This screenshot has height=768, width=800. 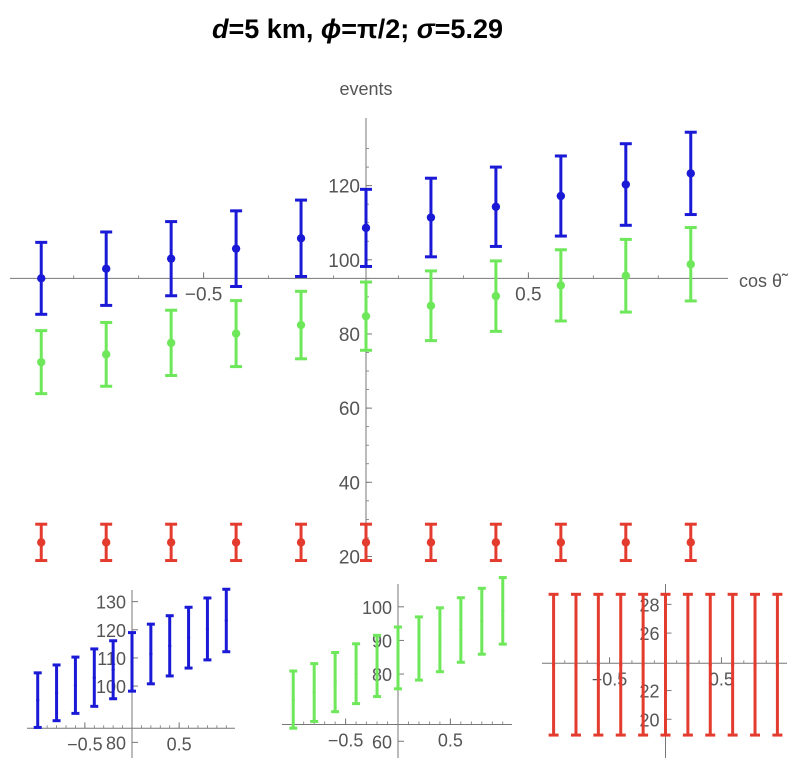 I want to click on inset-green-y-tick-label: 80, so click(x=382, y=675).